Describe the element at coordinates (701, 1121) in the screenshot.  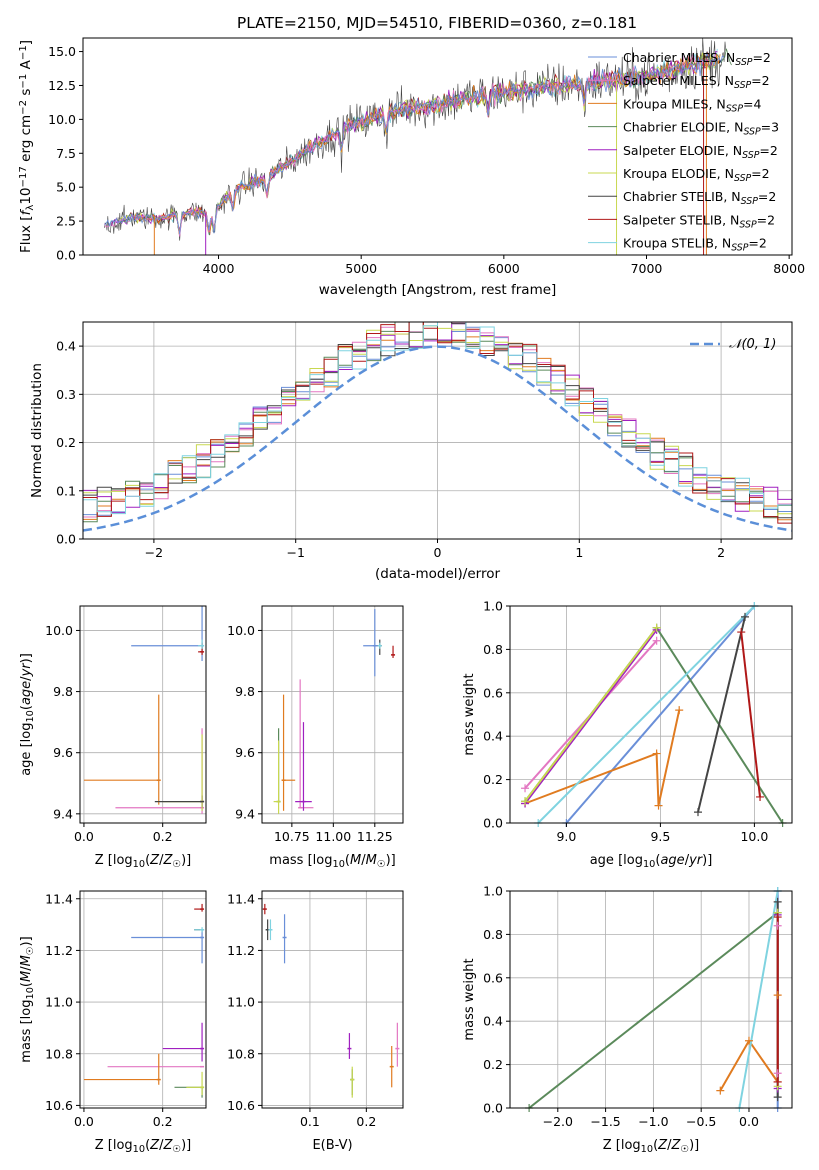
I see `x-tick-label: −0.5` at that location.